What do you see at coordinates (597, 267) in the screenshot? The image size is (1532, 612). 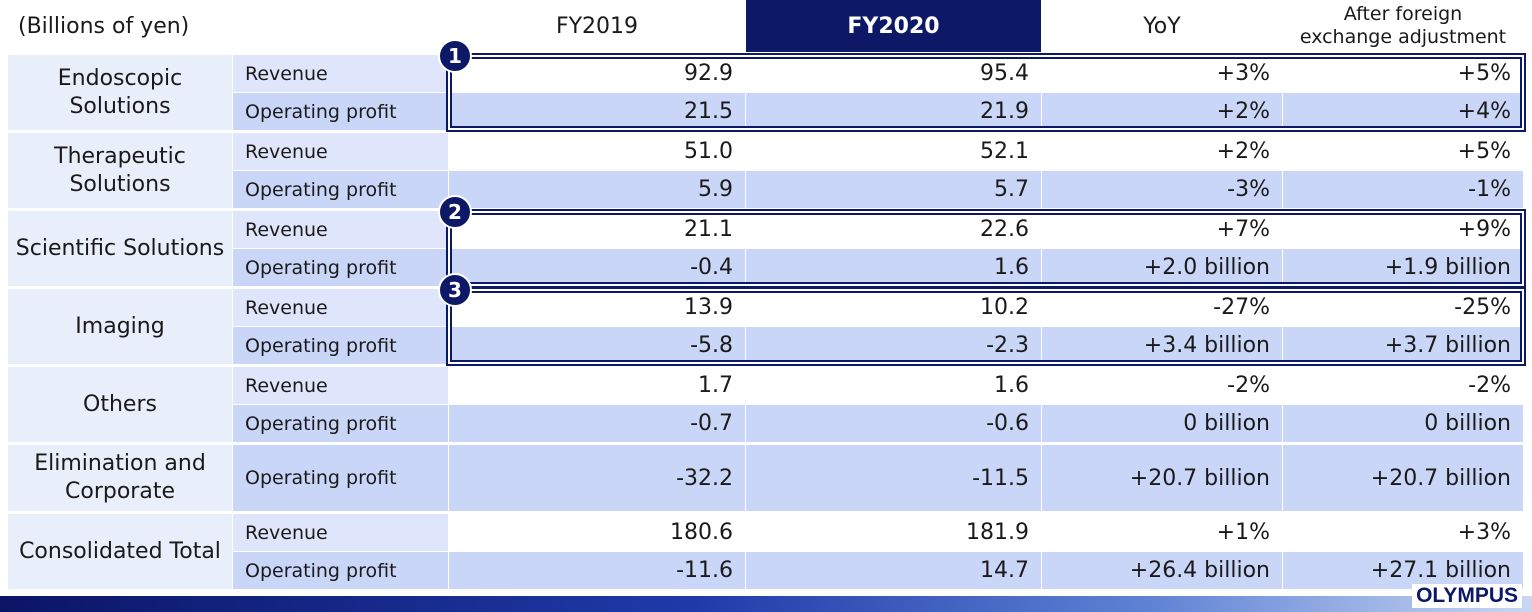 I see `value-fy2019: -0.4` at bounding box center [597, 267].